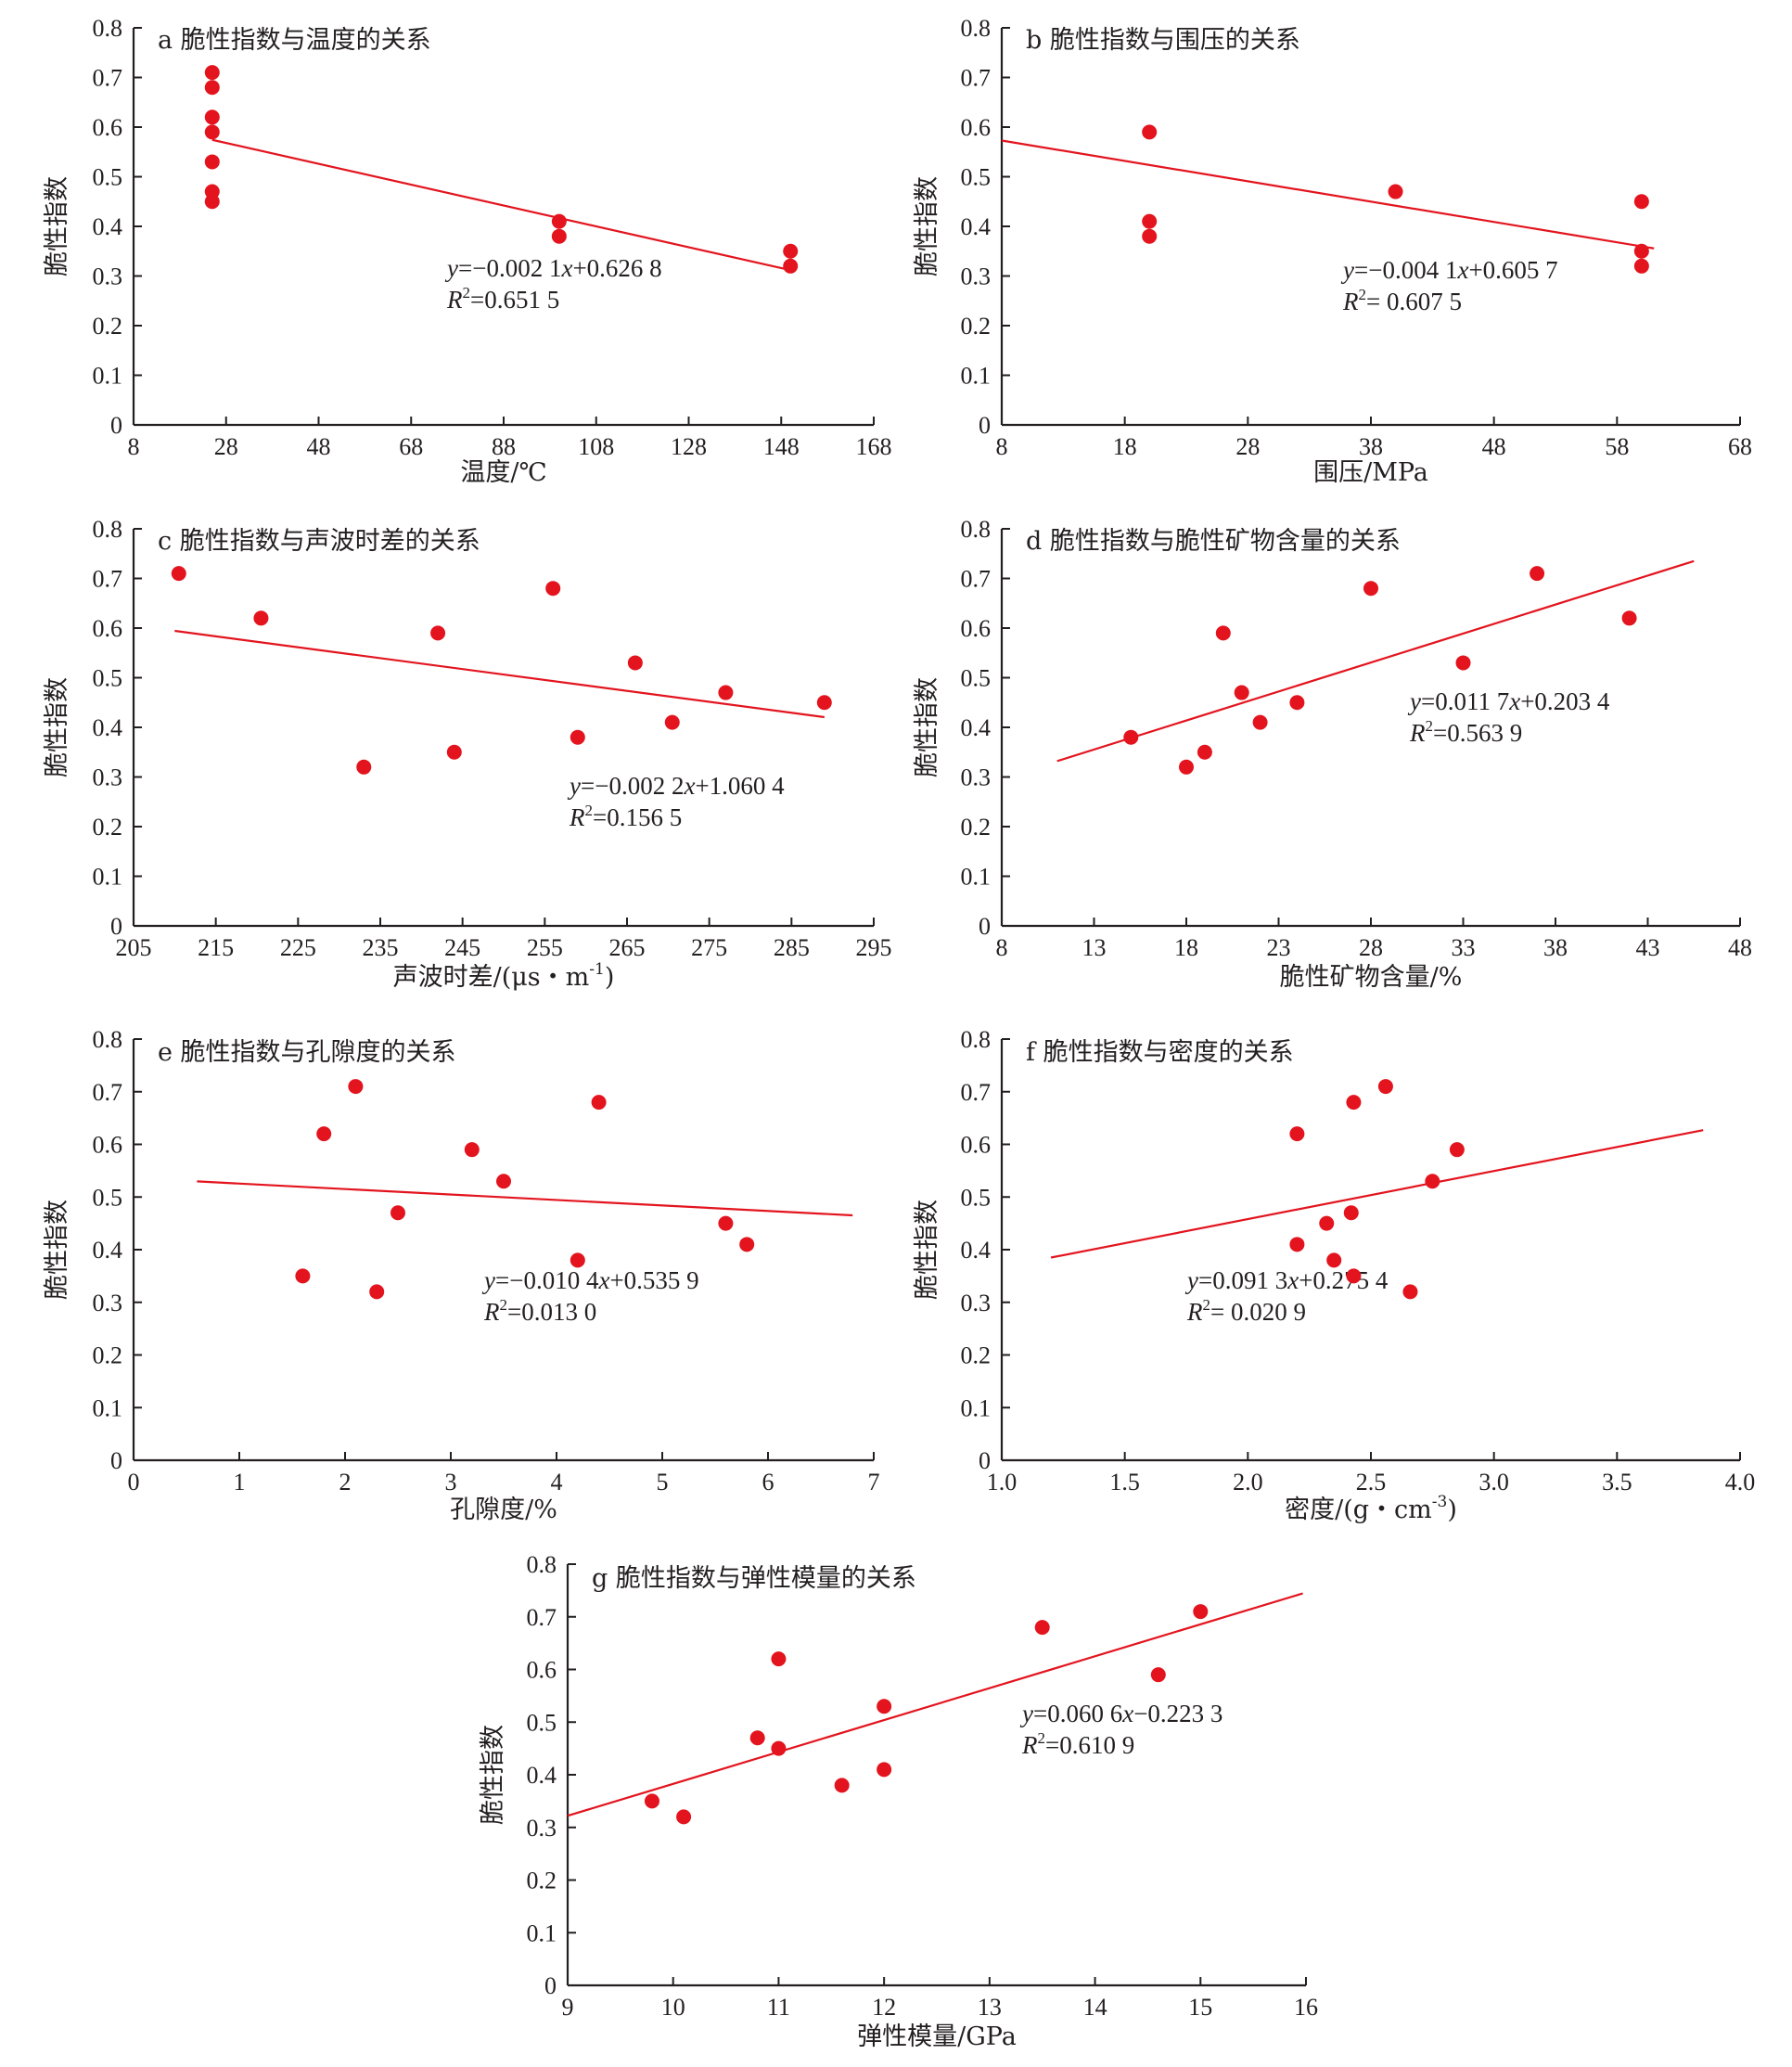 Image resolution: width=1792 pixels, height=2067 pixels. What do you see at coordinates (616, 268) in the screenshot?
I see `equation-intercept: +0.626 8` at bounding box center [616, 268].